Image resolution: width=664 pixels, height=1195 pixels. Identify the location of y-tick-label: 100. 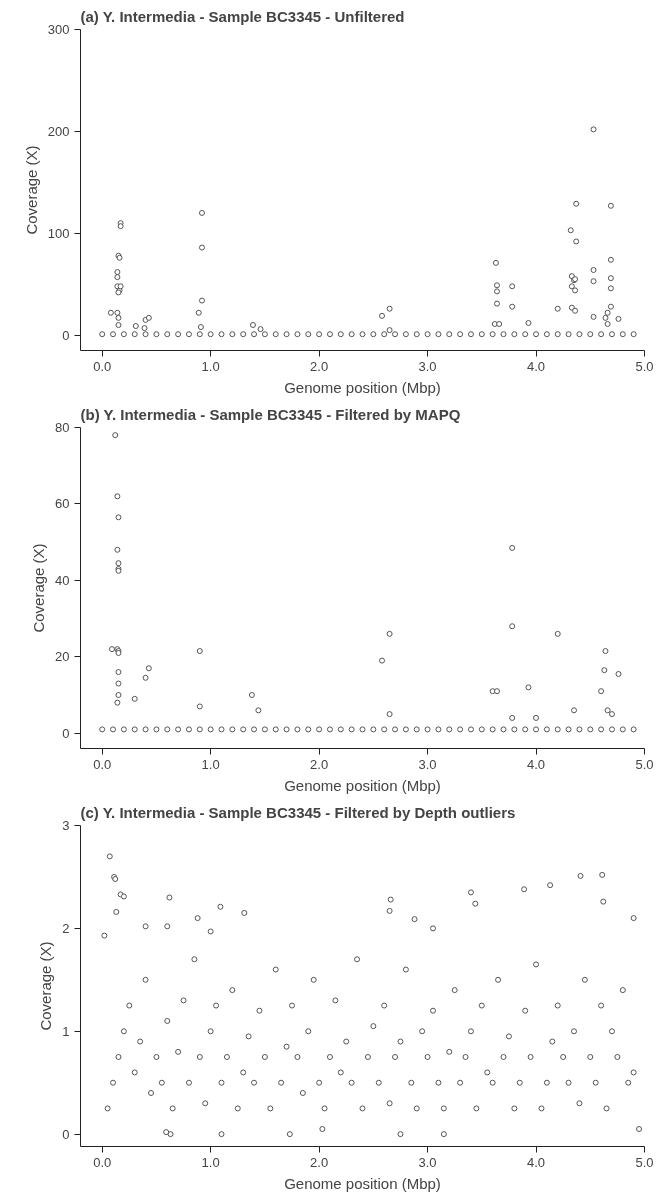
(58, 233).